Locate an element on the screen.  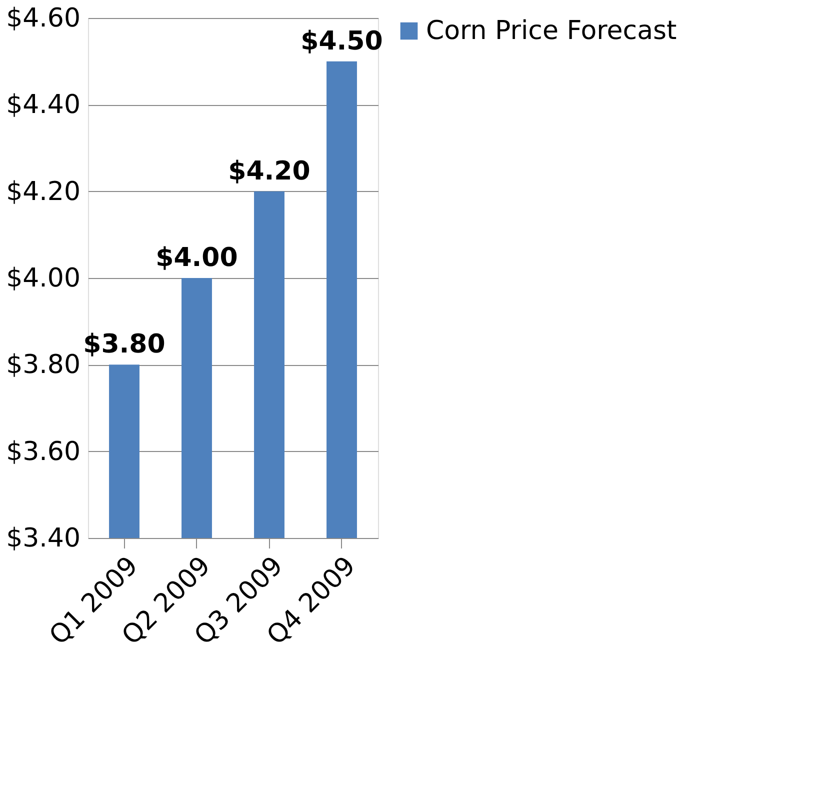
text: $4.20 is located at coordinates (269, 171).